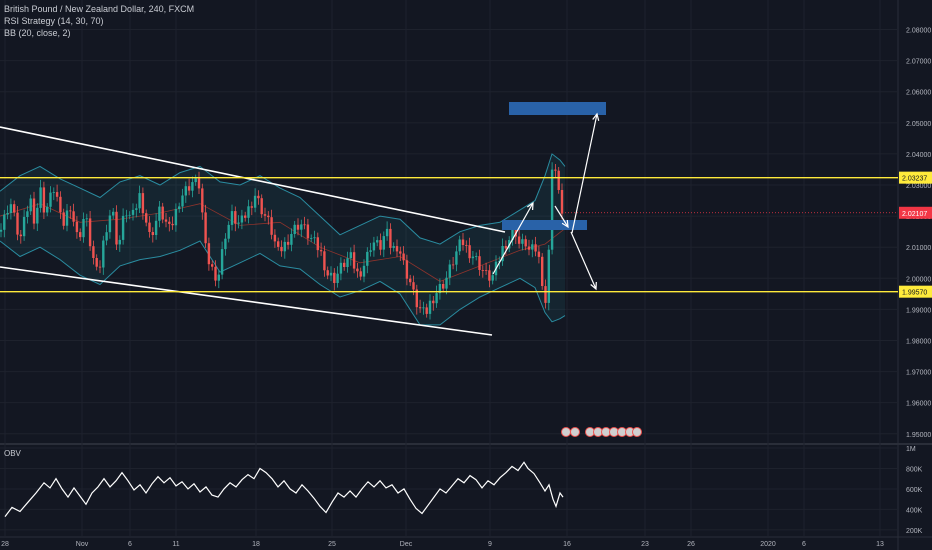 The image size is (932, 550). What do you see at coordinates (557, 108) in the screenshot?
I see `target-zone` at bounding box center [557, 108].